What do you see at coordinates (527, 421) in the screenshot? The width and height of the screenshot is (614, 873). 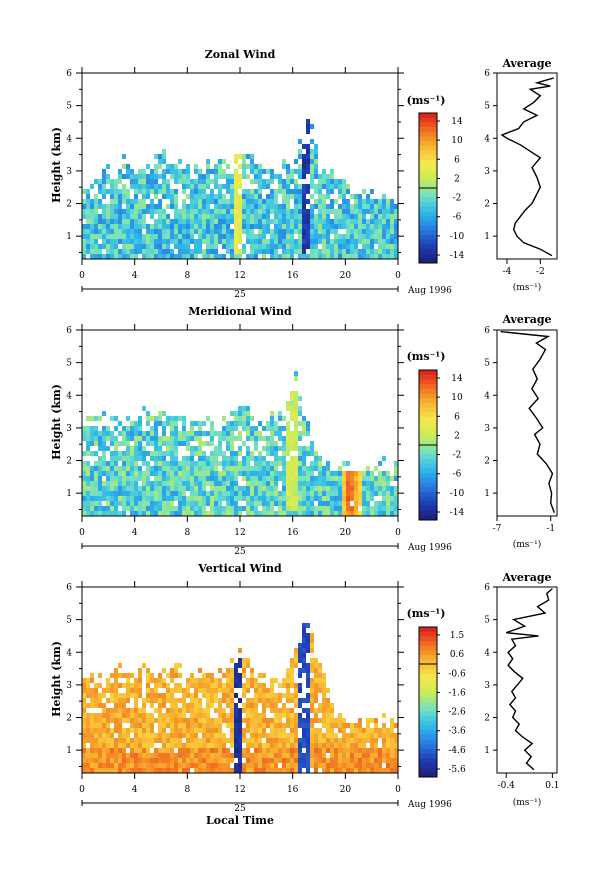 I see `profile-line` at bounding box center [527, 421].